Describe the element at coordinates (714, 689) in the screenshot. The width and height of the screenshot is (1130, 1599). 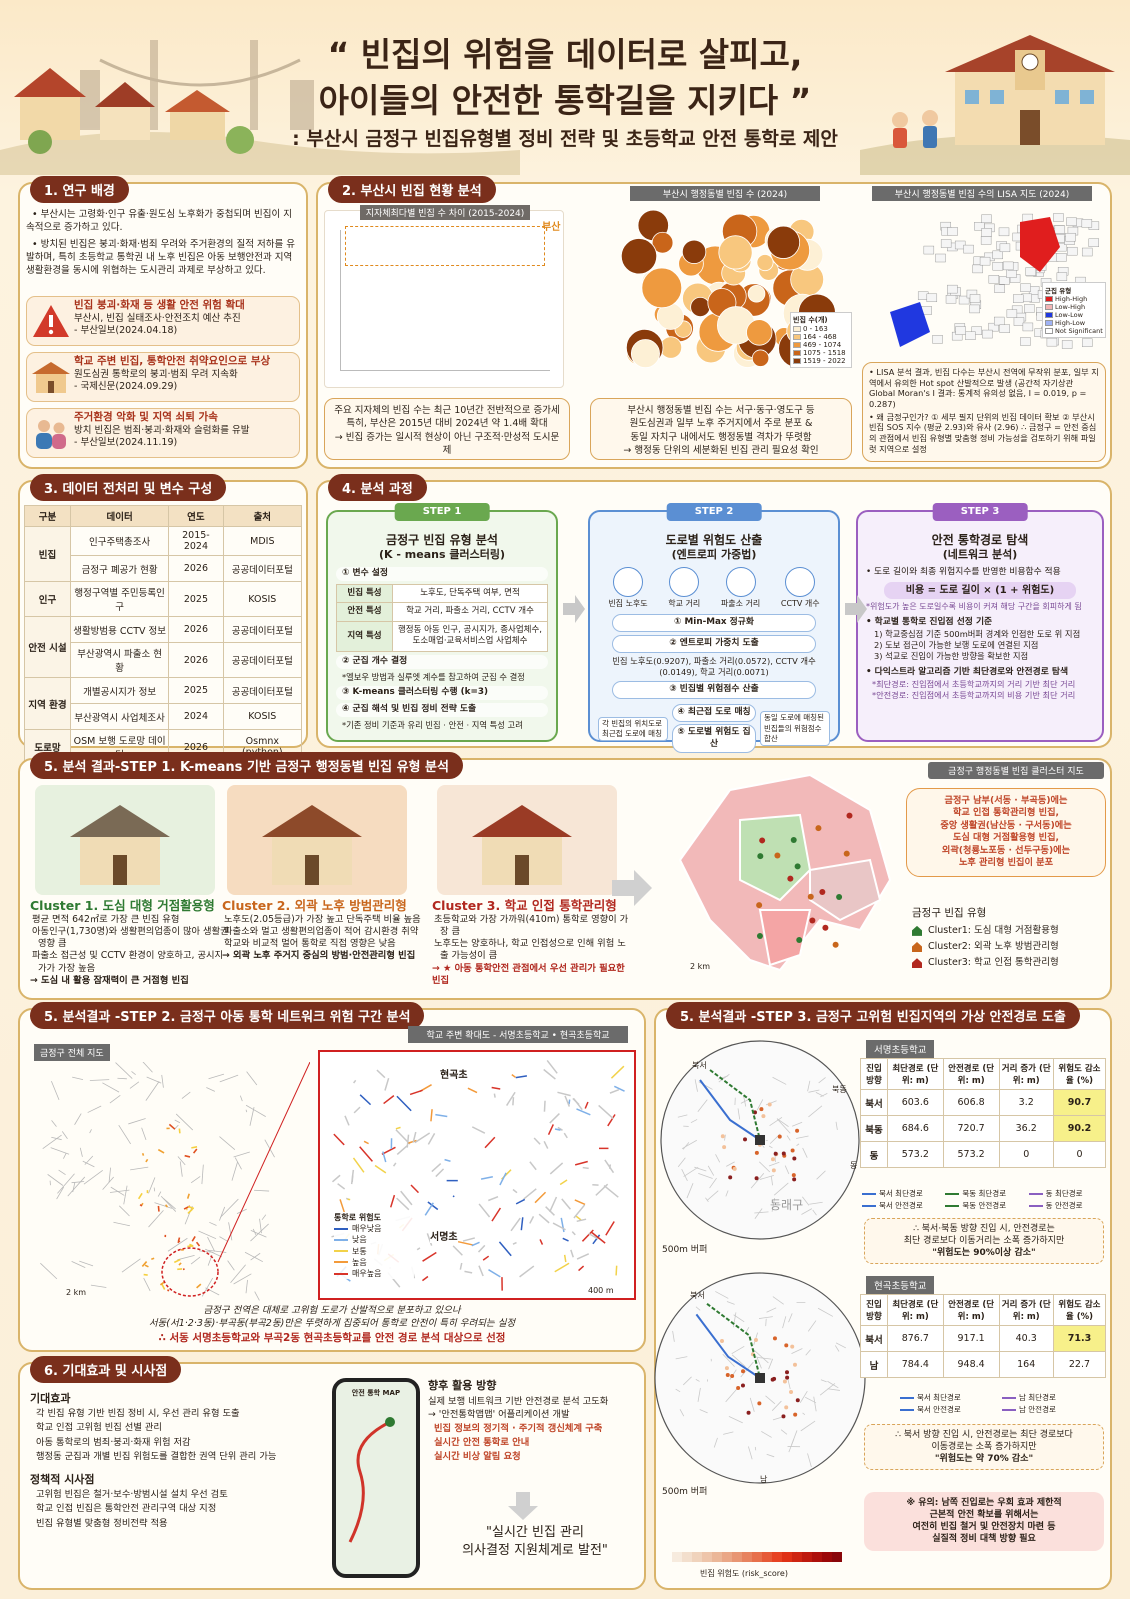
I see `step-item: ③ 빈집별 위험점수 산출` at that location.